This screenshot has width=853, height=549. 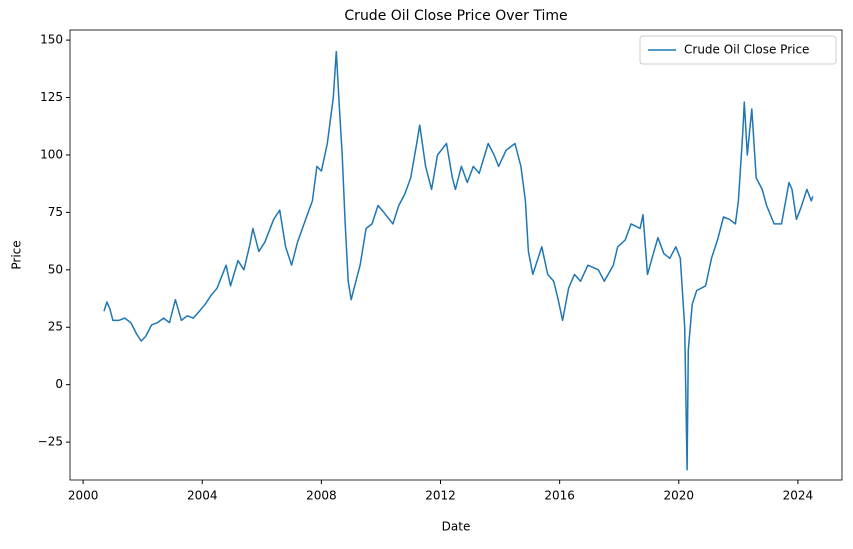 What do you see at coordinates (679, 496) in the screenshot?
I see `x-tick-label: 2020` at bounding box center [679, 496].